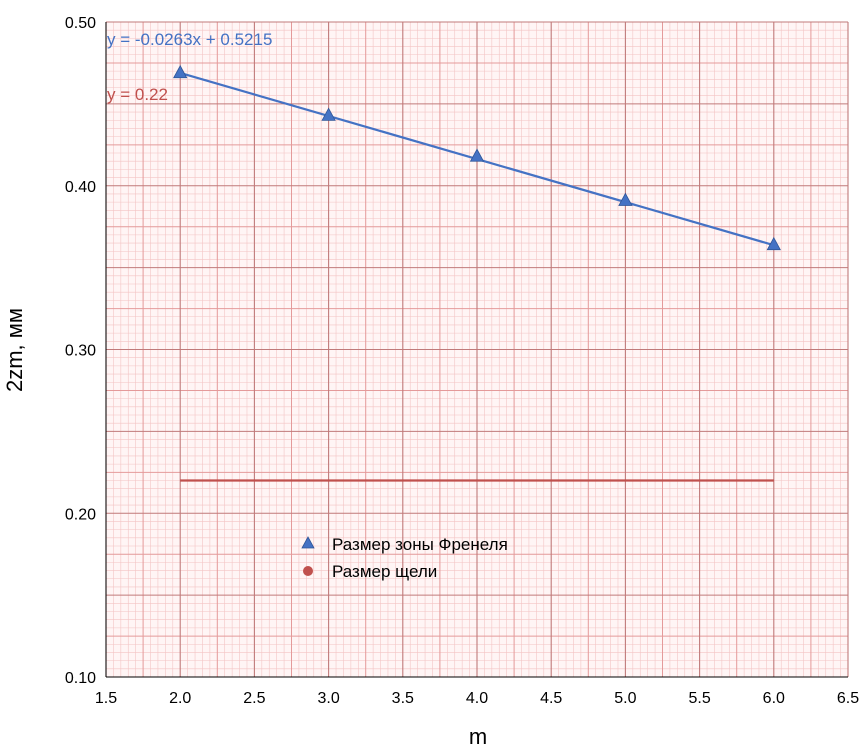 The width and height of the screenshot is (864, 754). Describe the element at coordinates (80, 678) in the screenshot. I see `y-tick-label: 0.10` at that location.